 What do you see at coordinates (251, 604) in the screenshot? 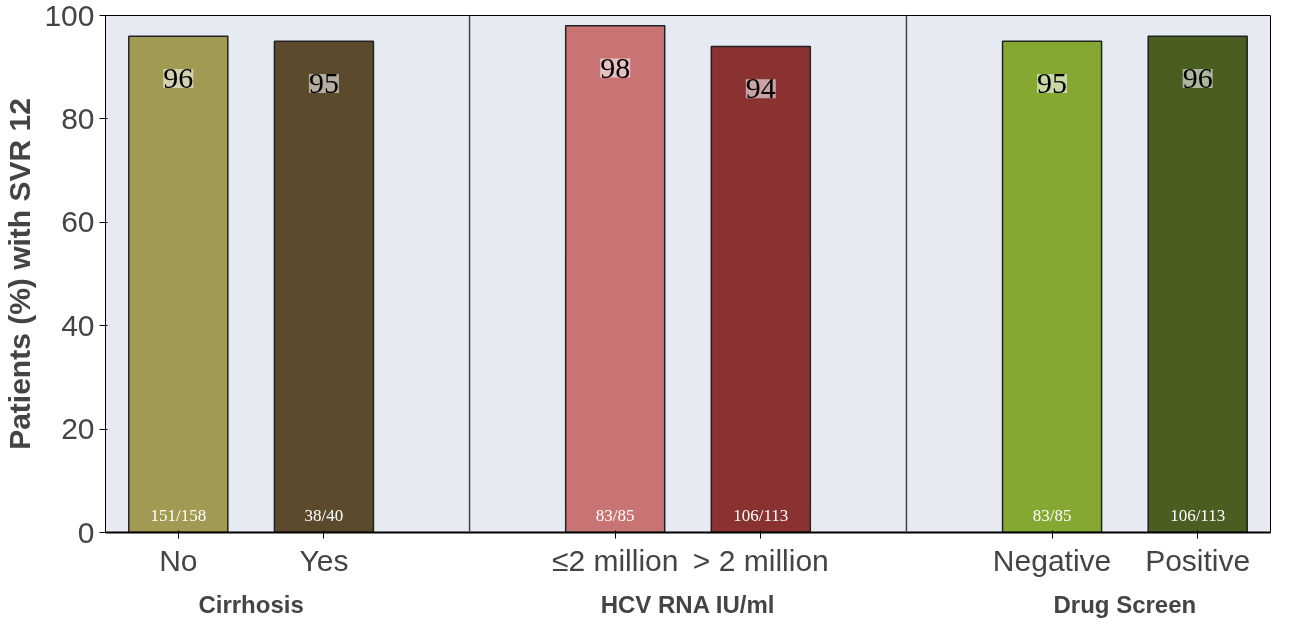
I see `text: Cirrhosis` at bounding box center [251, 604].